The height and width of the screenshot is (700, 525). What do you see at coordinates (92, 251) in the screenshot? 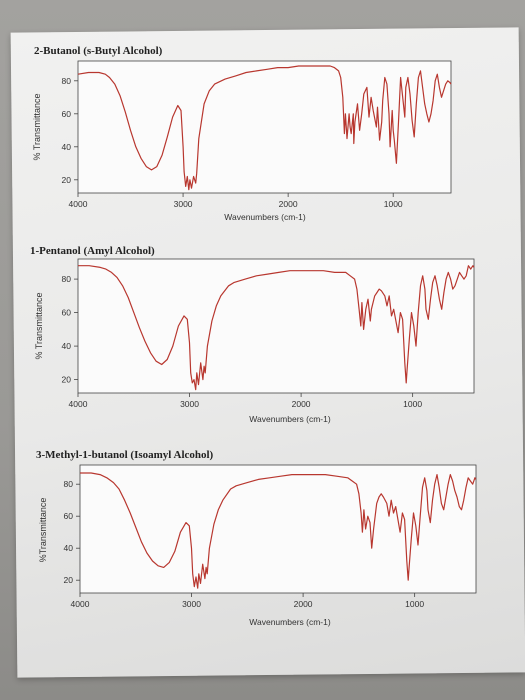
I see `panel-2-title: 1-Pentanol (Amyl Alcohol)` at bounding box center [92, 251].